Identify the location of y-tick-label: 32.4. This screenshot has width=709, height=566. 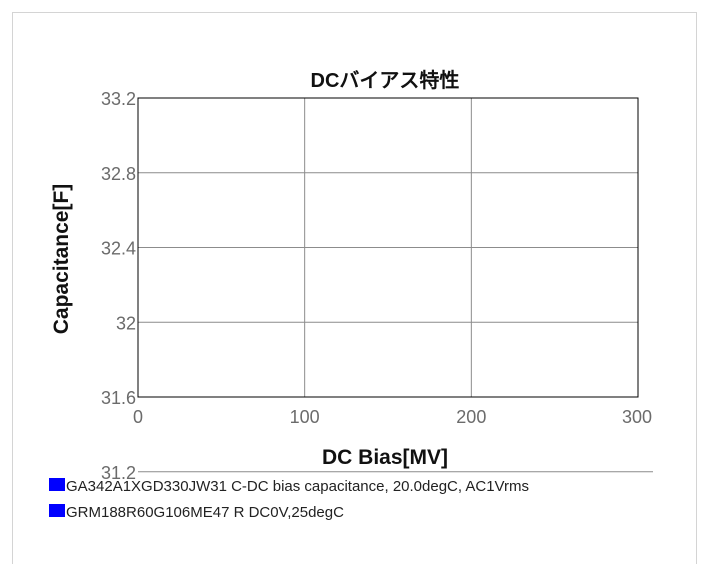
(118, 249).